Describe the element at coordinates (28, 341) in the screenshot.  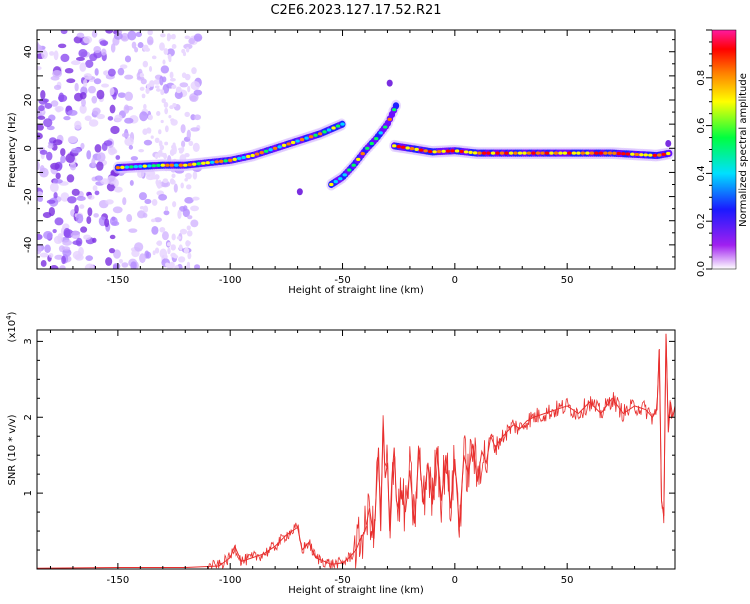
I see `snr-y-tick-label: 3` at that location.